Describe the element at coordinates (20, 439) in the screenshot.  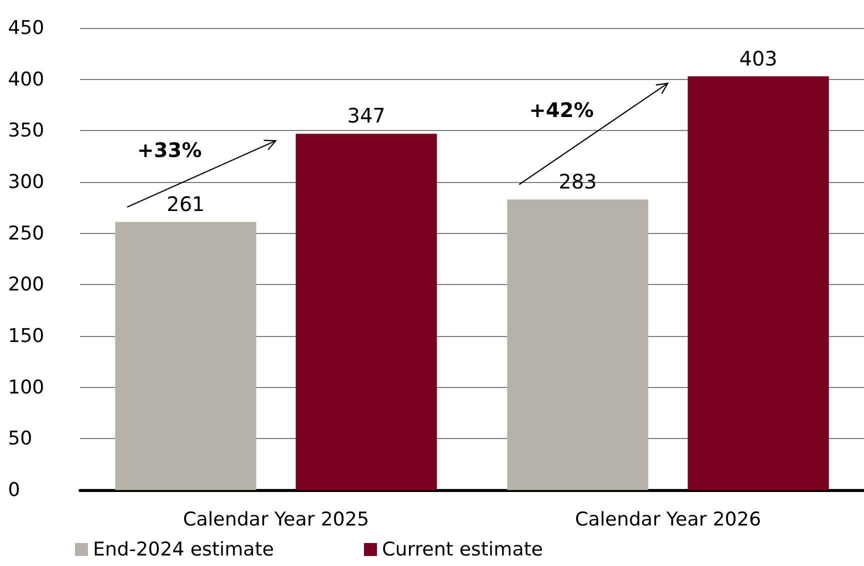
I see `y-tick-label: 50` at that location.